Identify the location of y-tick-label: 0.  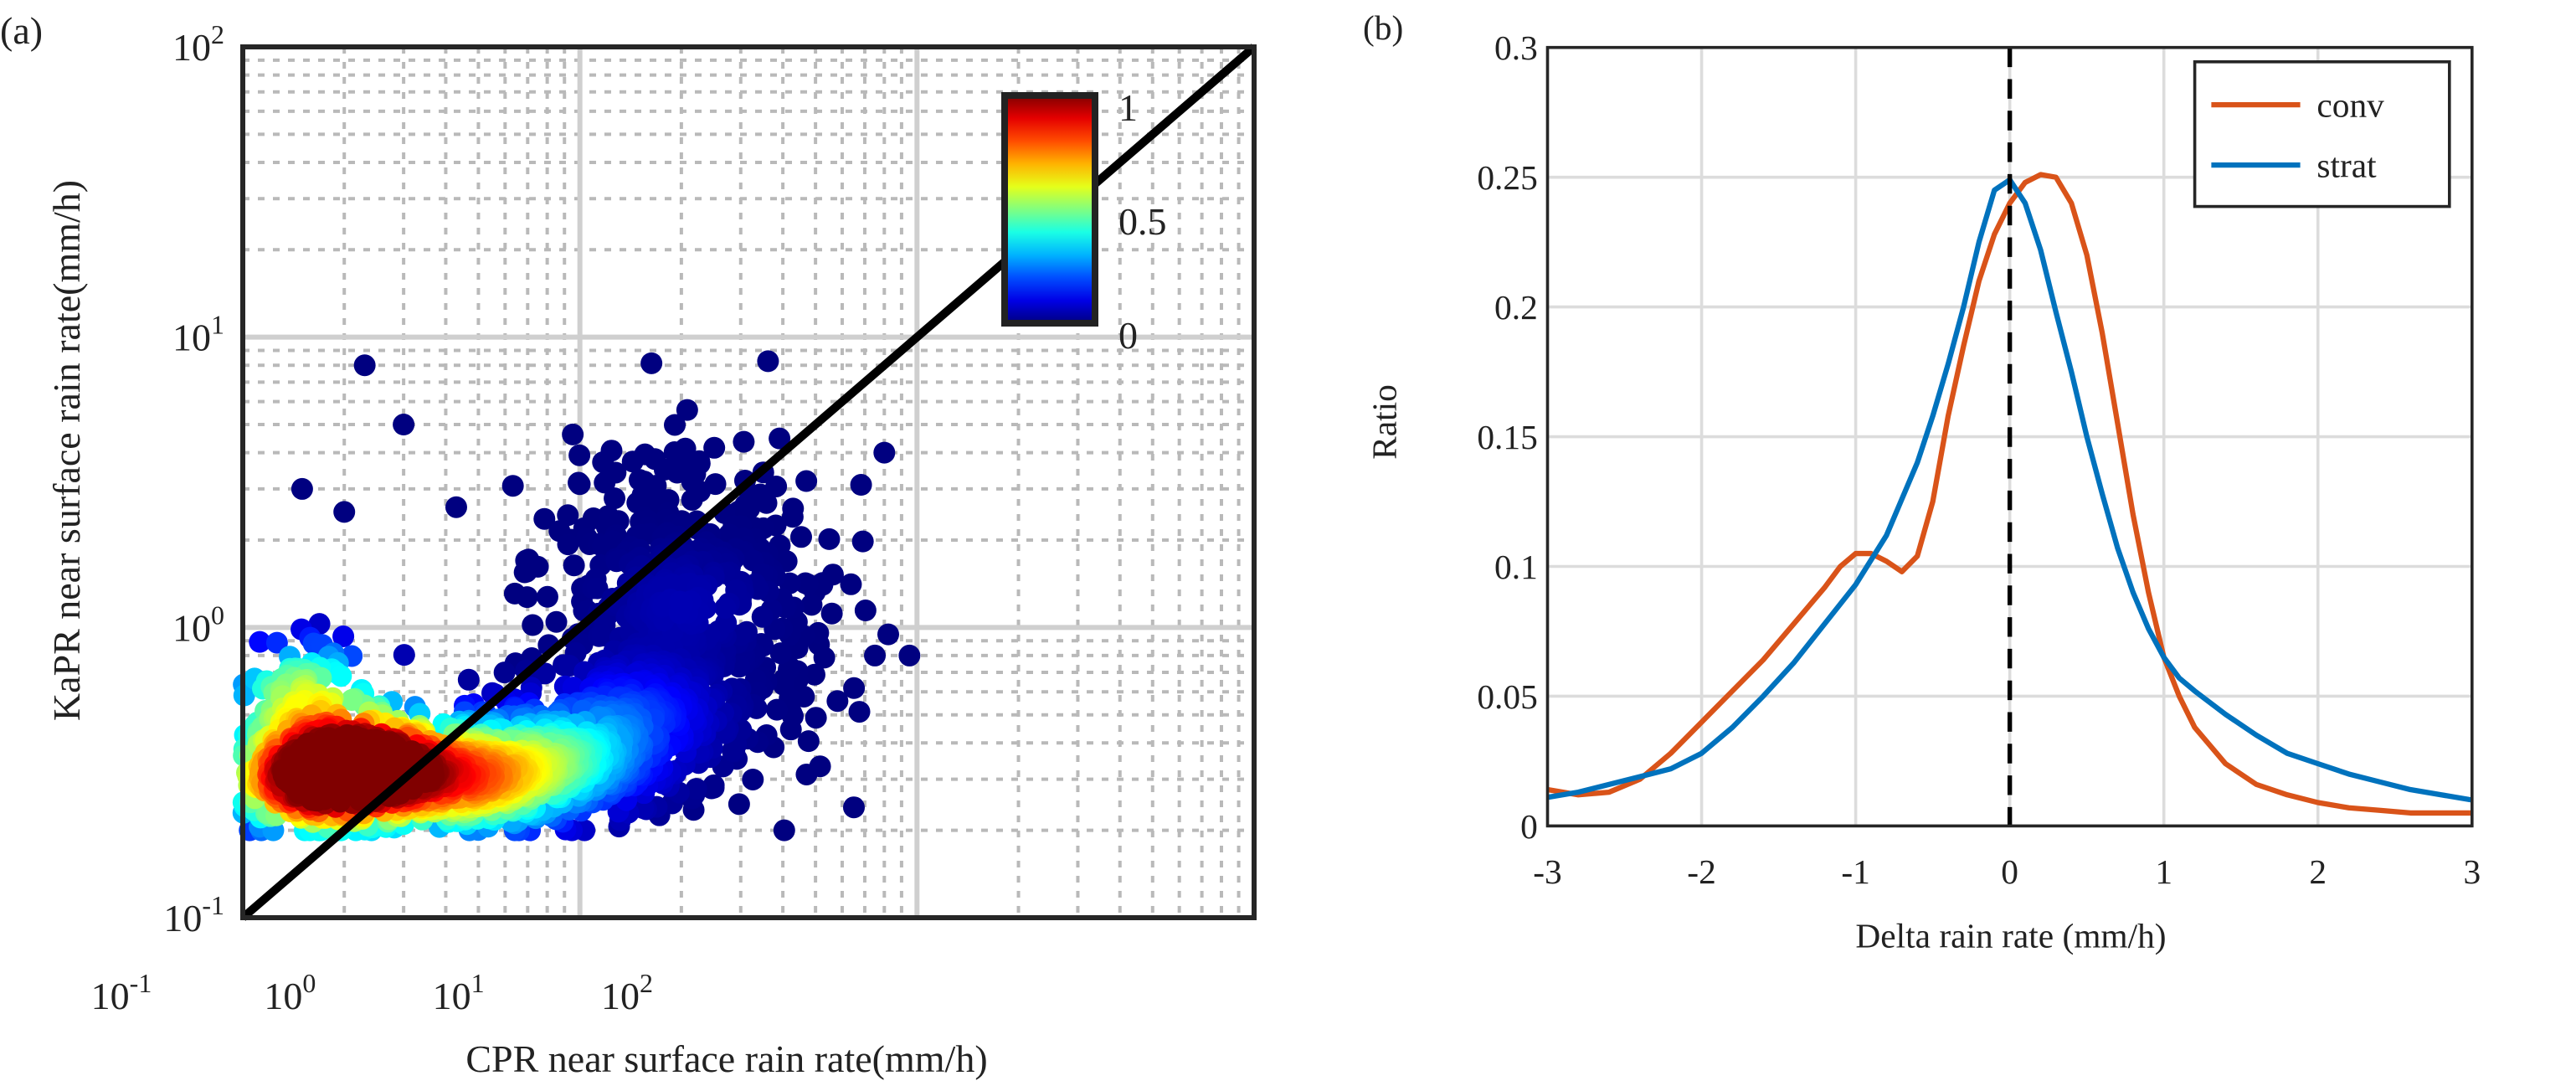
(1529, 826).